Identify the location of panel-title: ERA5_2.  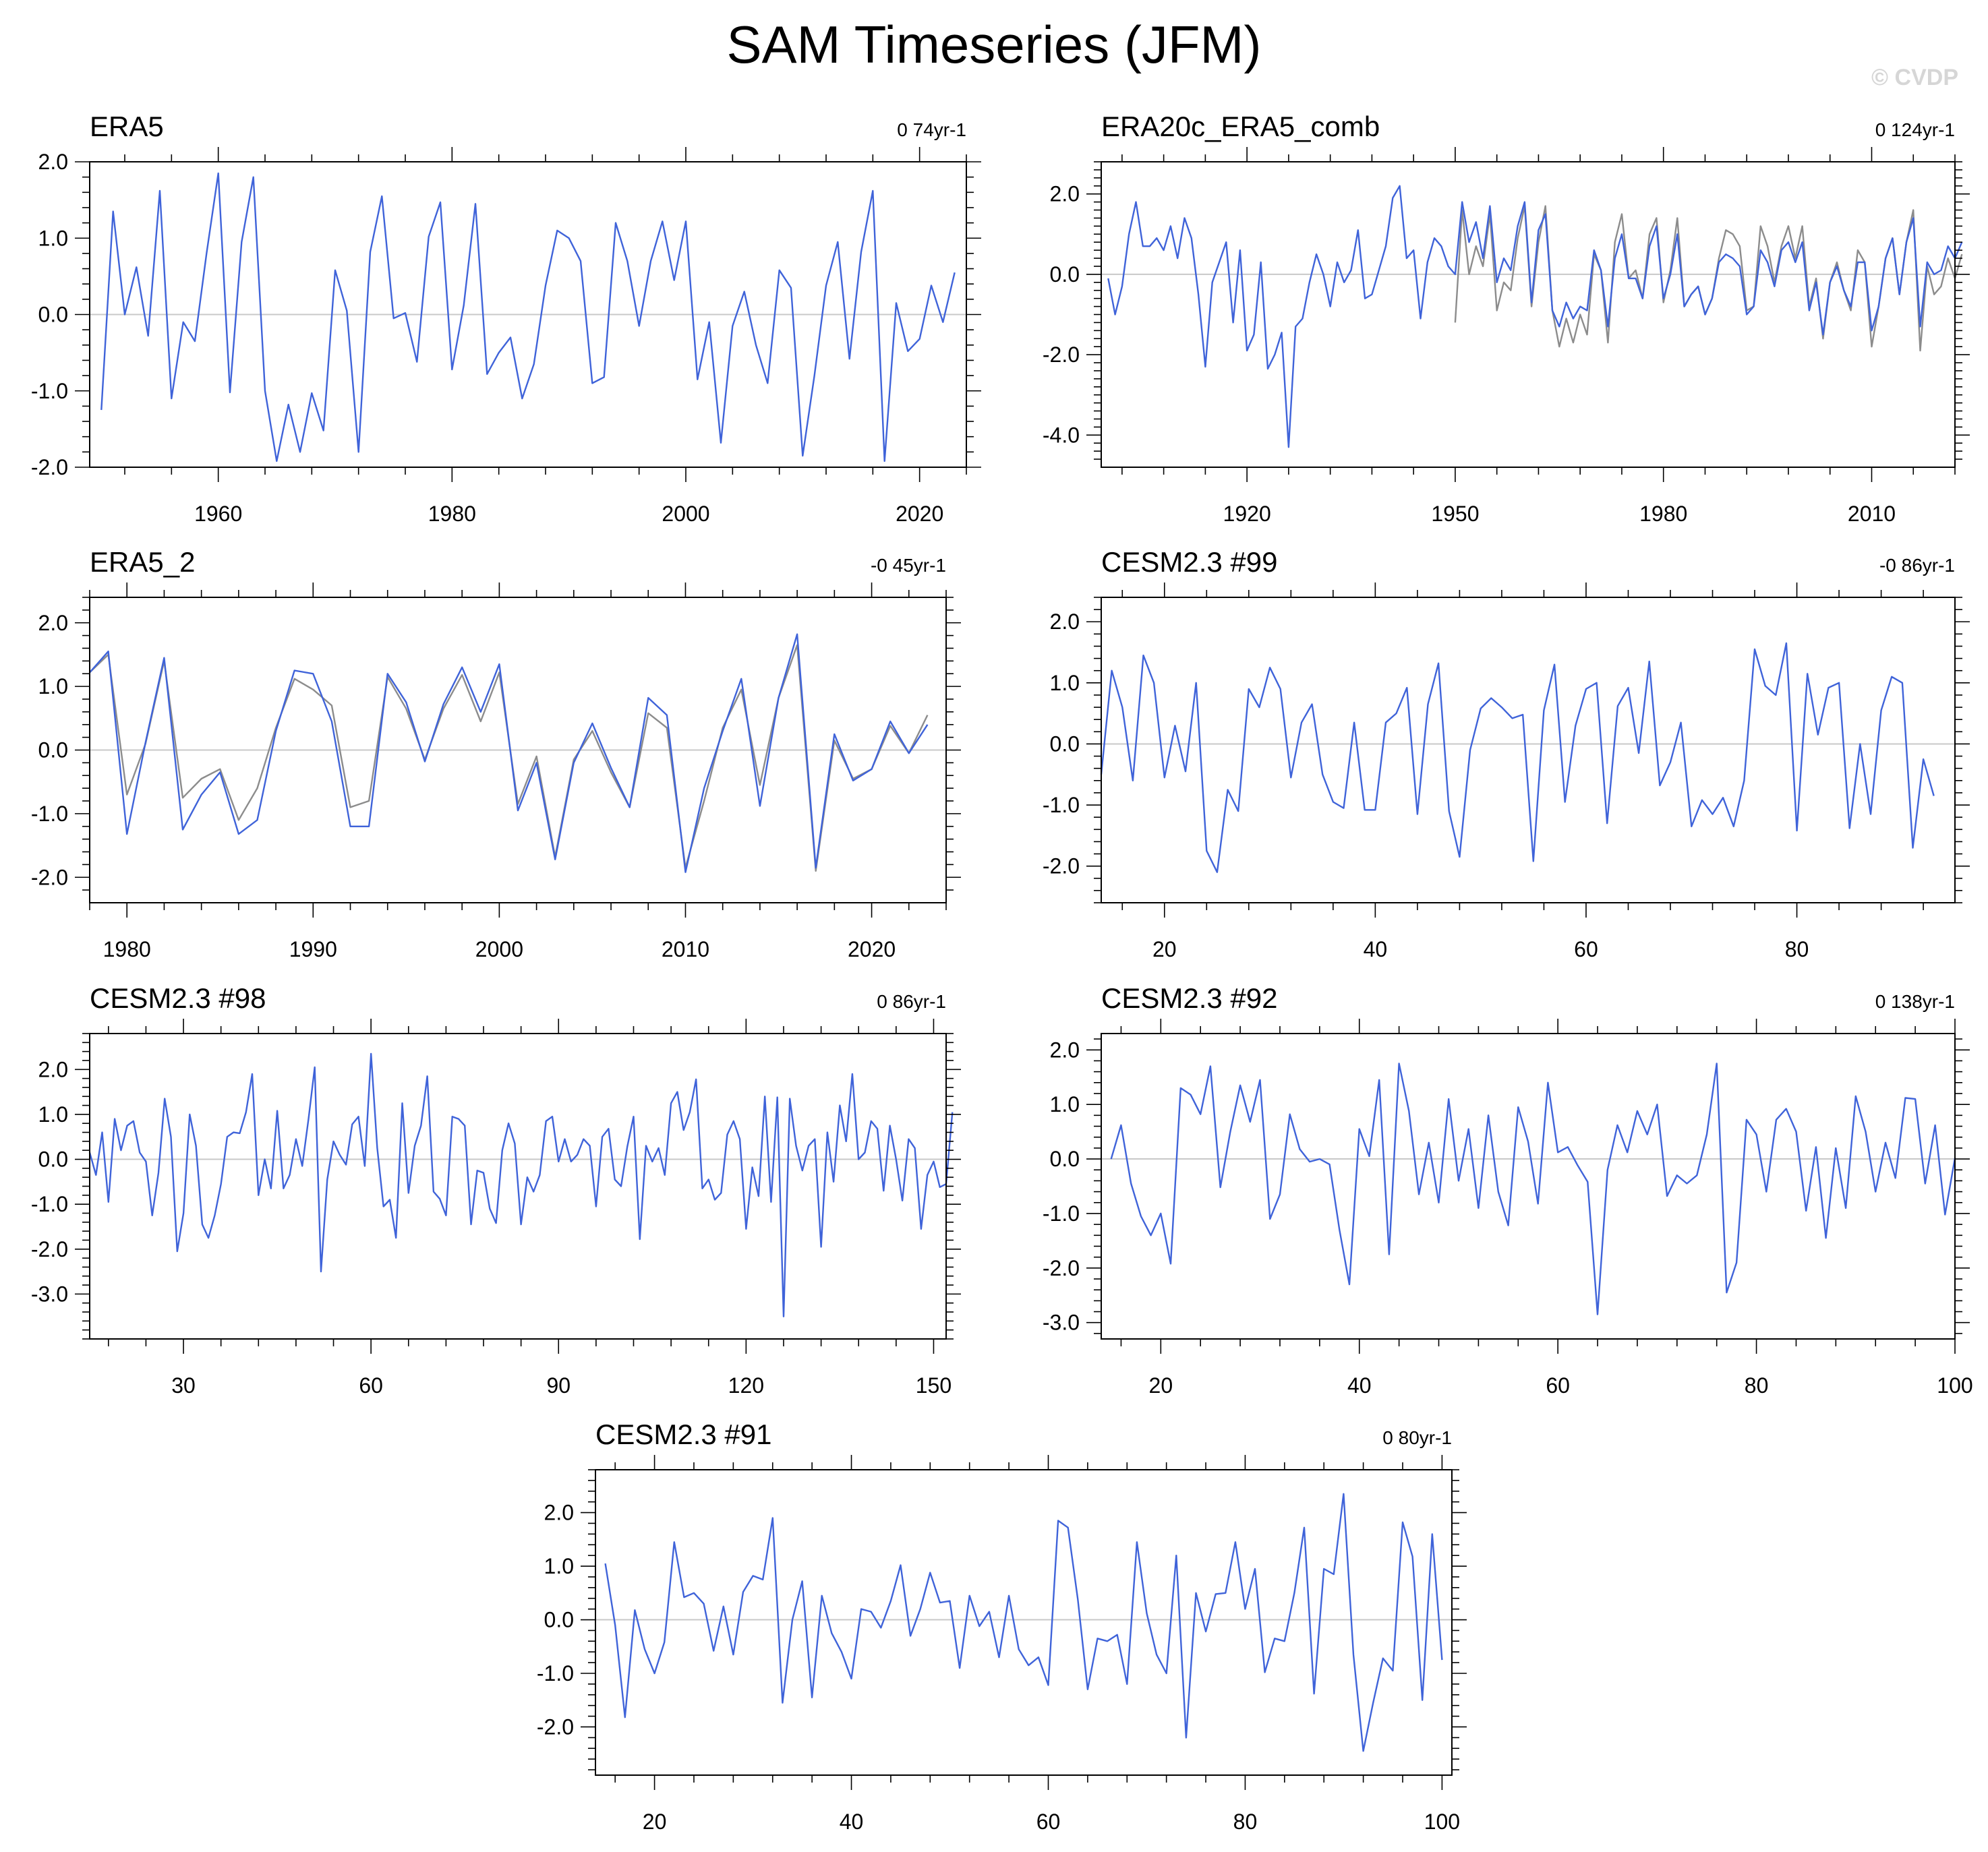
(143, 562).